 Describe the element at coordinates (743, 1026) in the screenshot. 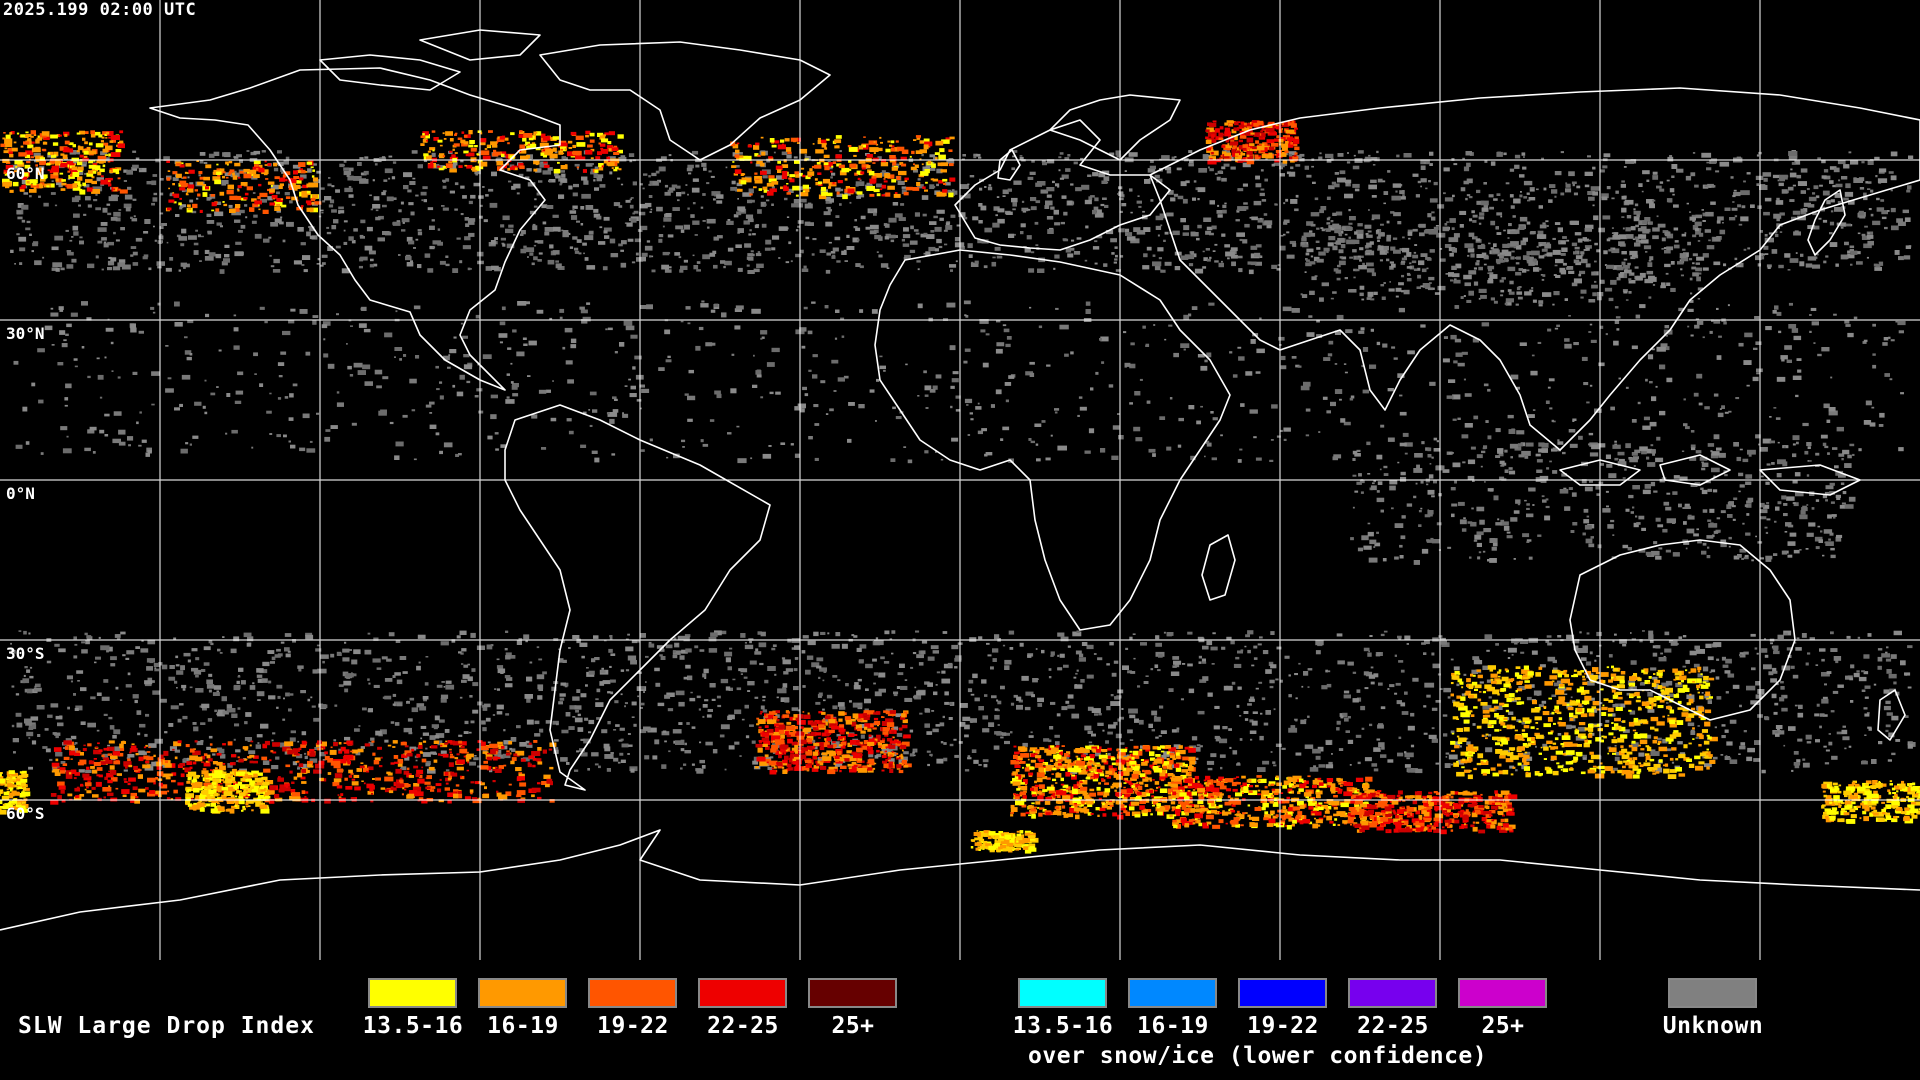

I see `label-primary-4: 22-25` at that location.